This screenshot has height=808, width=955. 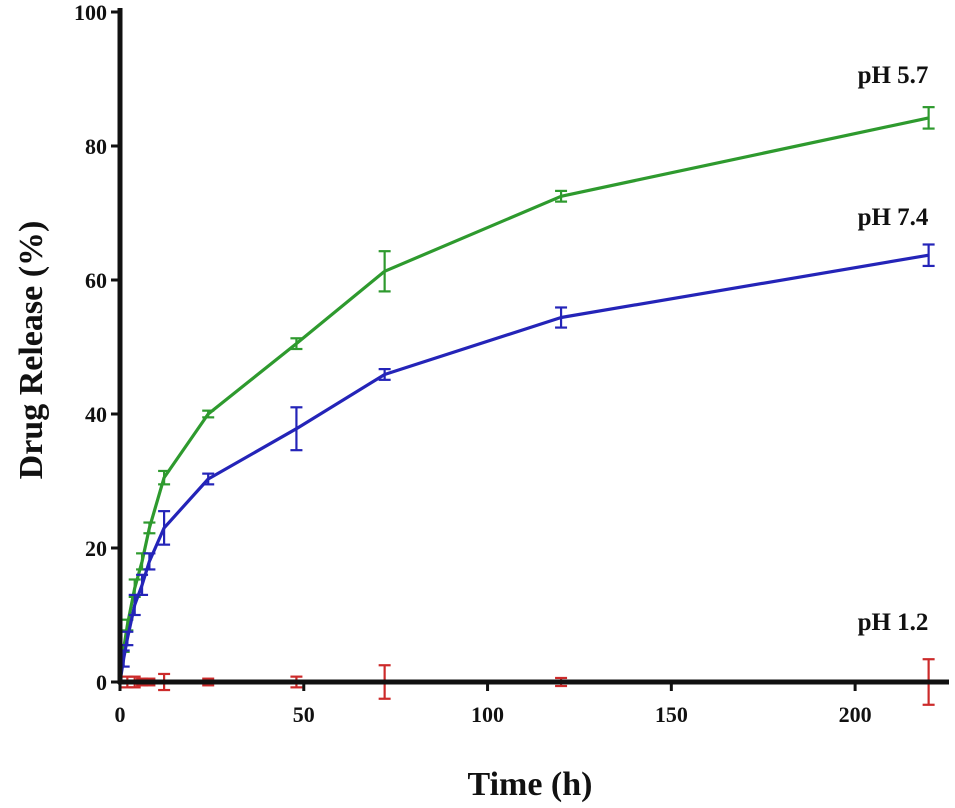 I want to click on y-tick-label: 40, so click(x=96, y=414).